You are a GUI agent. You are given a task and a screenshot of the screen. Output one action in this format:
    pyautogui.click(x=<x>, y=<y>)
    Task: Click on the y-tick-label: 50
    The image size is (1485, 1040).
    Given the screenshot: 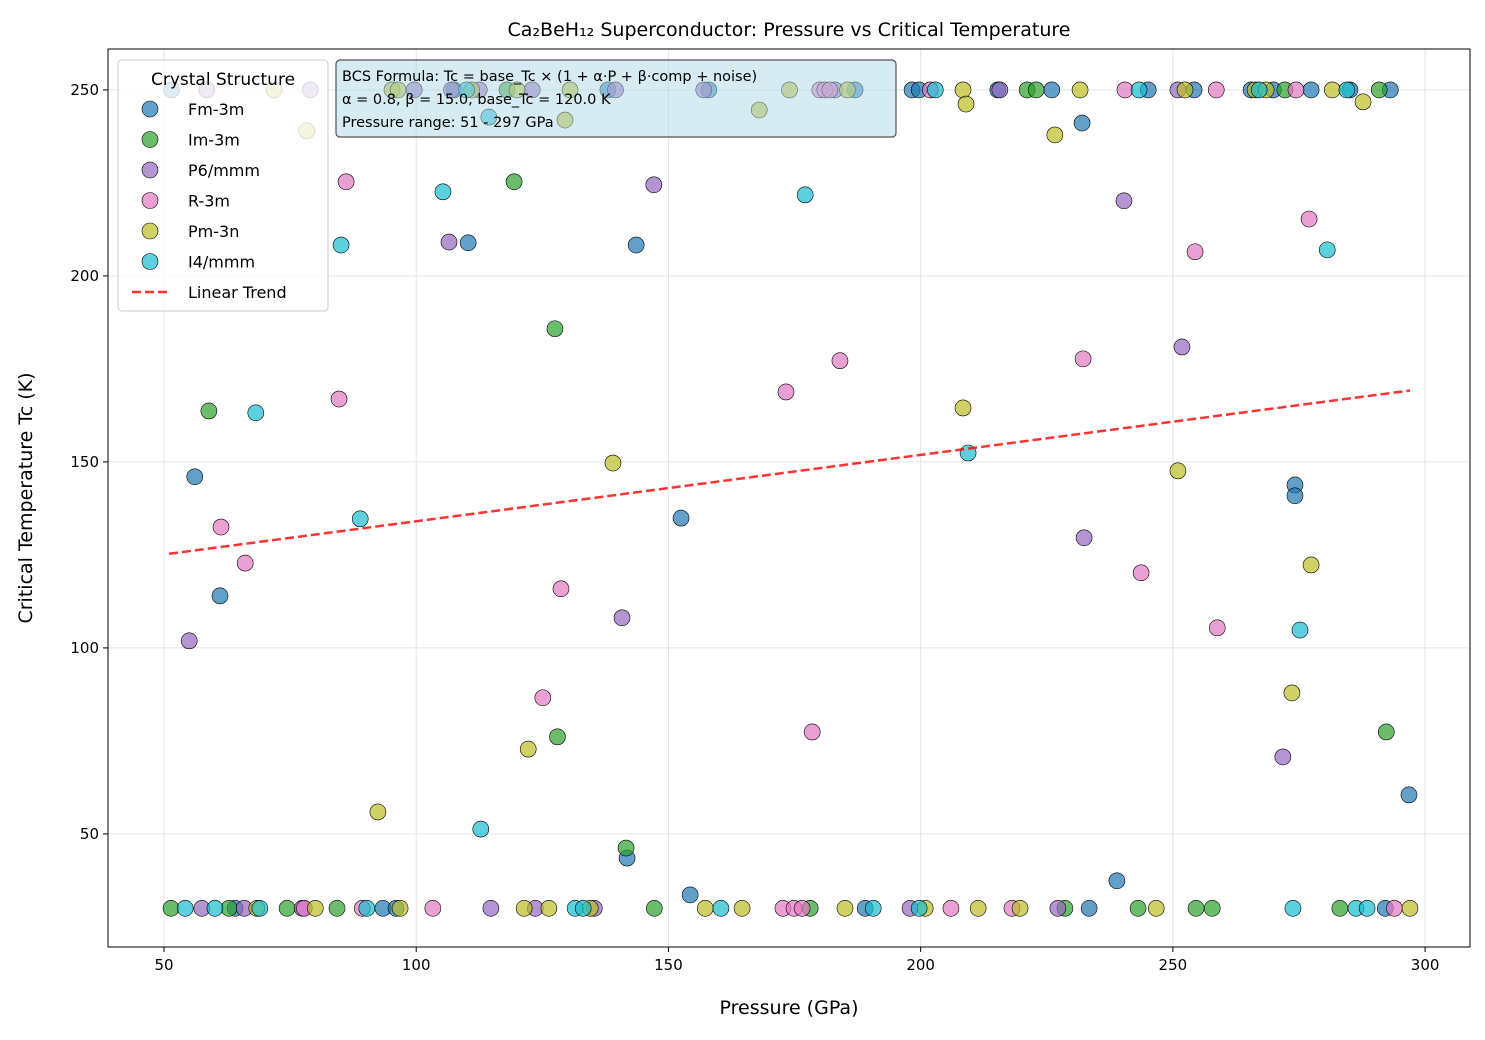 What is the action you would take?
    pyautogui.click(x=89, y=834)
    